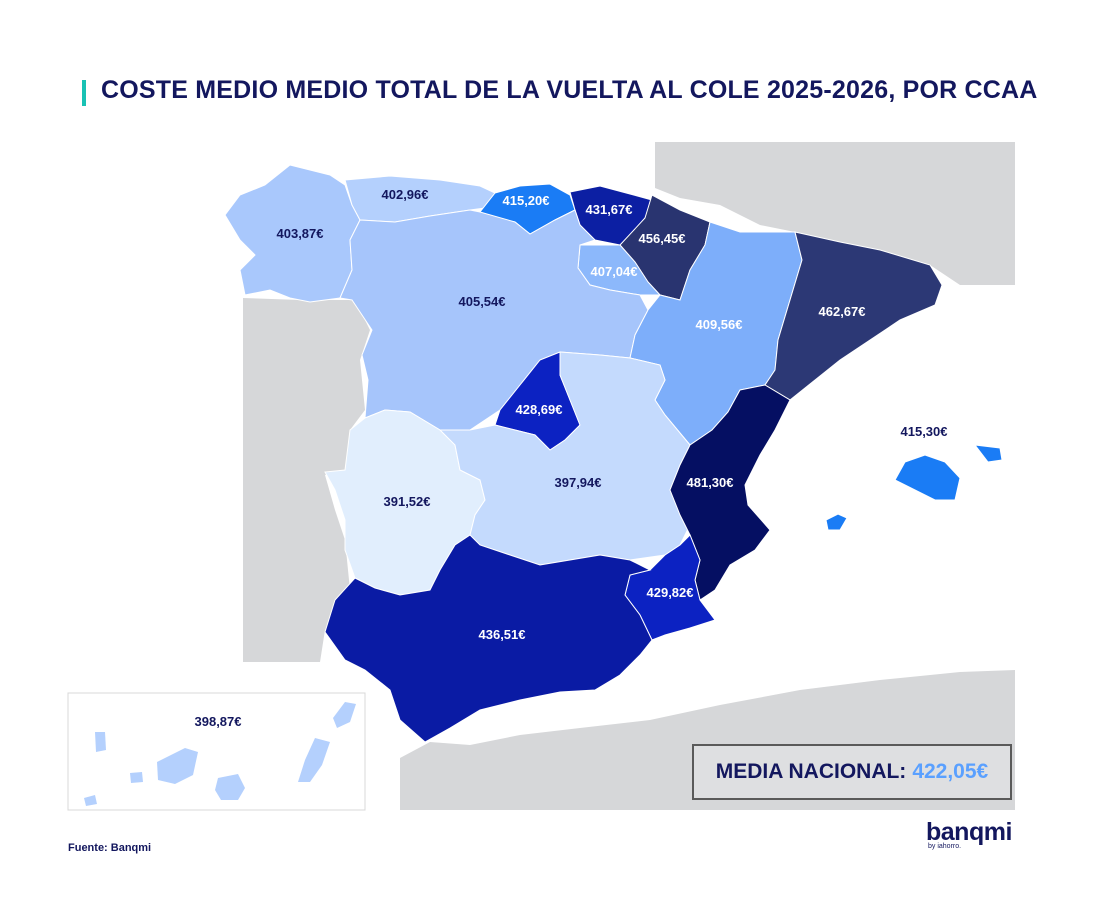 The height and width of the screenshot is (918, 1097). Describe the element at coordinates (609, 209) in the screenshot. I see `label-pais-vasco: 431,67€` at that location.